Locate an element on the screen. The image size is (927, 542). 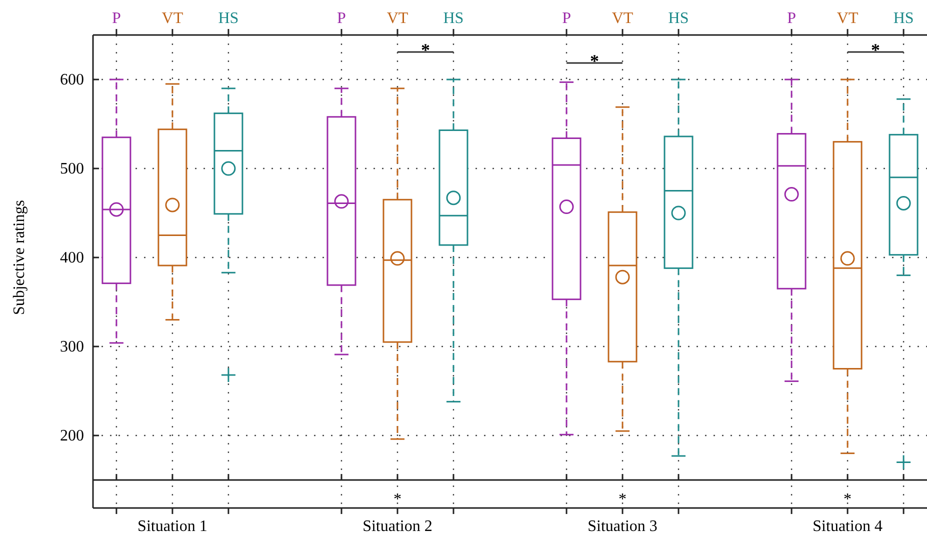
x-tick-label: Situation 1 is located at coordinates (173, 526).